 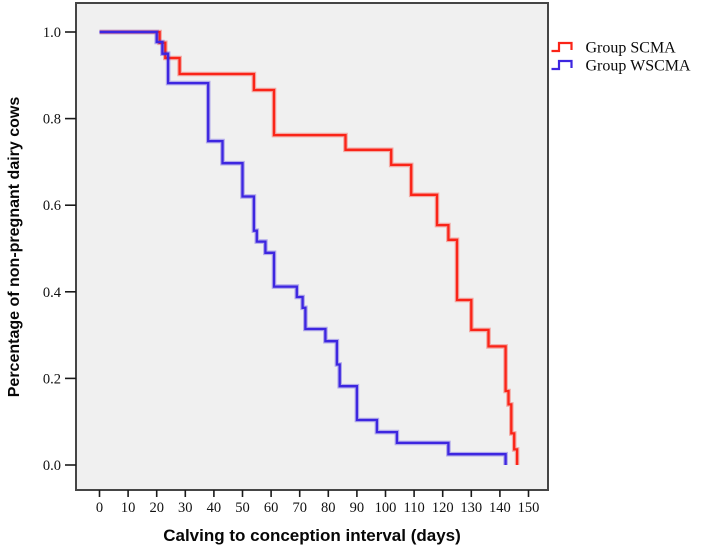 What do you see at coordinates (59, 249) in the screenshot?
I see `y-axis-ticks: 0.0 0.2 0.4 0.6 0.8 1.0` at bounding box center [59, 249].